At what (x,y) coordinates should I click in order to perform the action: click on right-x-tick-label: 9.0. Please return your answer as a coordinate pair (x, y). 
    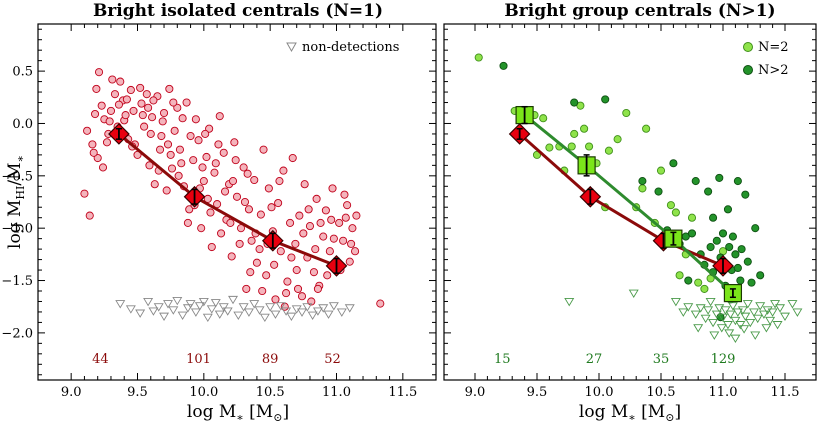
    Looking at the image, I should click on (475, 392).